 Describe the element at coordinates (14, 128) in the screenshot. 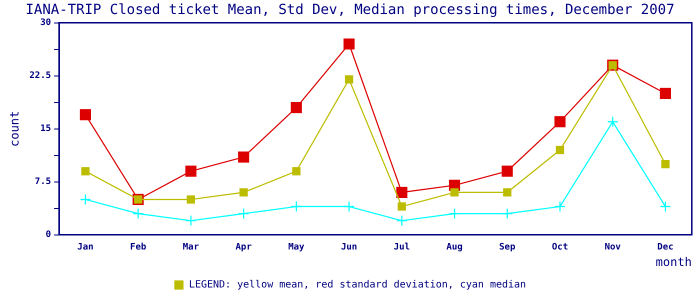

I see `y-axis-title: count` at that location.